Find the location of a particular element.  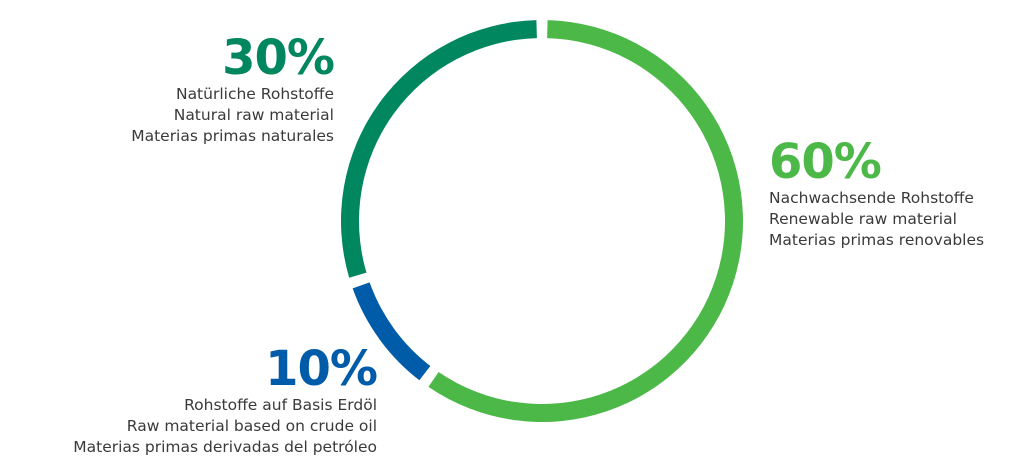

label-crude-oil-en: Raw material based on crude oil is located at coordinates (251, 426).